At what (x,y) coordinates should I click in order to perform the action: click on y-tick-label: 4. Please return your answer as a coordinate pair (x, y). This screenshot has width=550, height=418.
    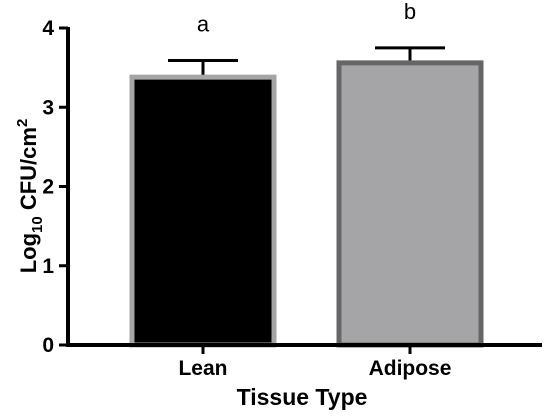
    Looking at the image, I should click on (48, 28).